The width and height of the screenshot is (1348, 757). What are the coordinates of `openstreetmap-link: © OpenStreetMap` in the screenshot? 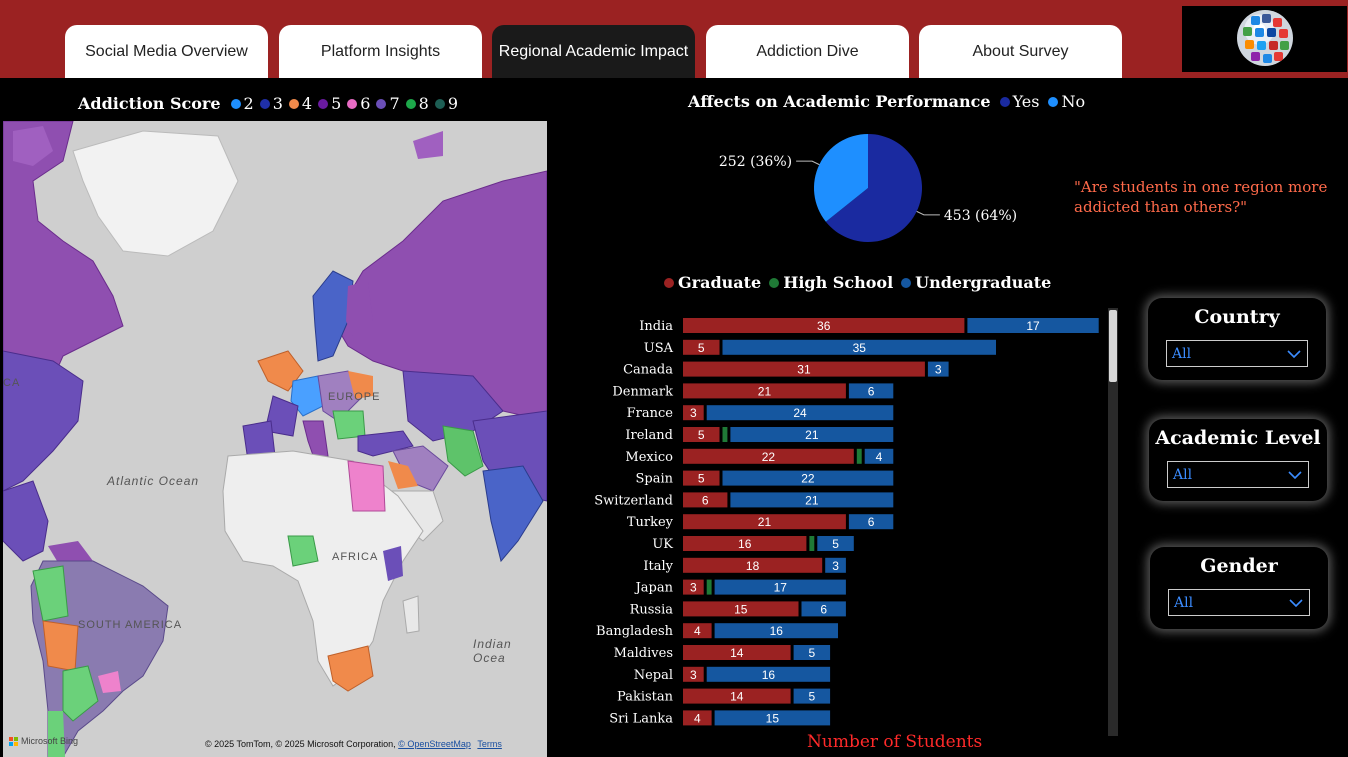 It's located at (434, 744).